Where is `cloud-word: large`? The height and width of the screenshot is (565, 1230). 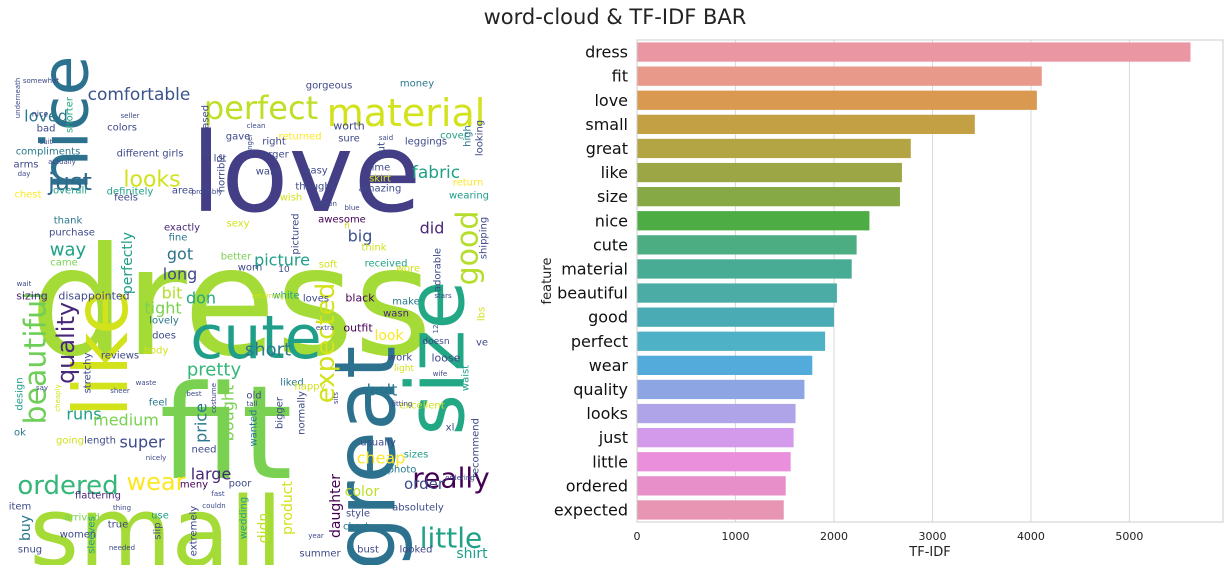 cloud-word: large is located at coordinates (211, 474).